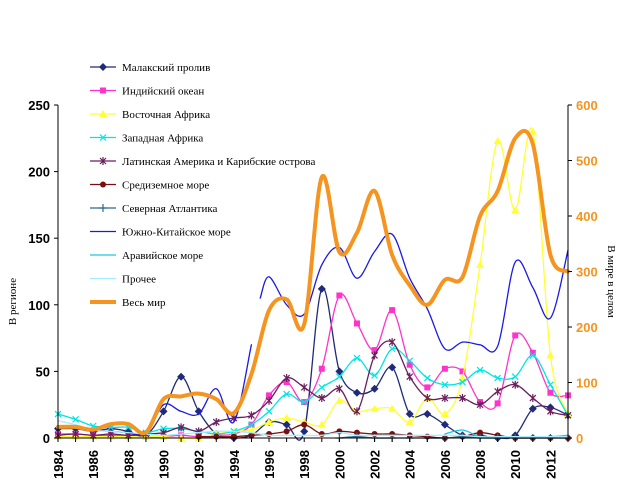 The width and height of the screenshot is (623, 501). Describe the element at coordinates (199, 464) in the screenshot. I see `x-tick-label: 1992` at that location.